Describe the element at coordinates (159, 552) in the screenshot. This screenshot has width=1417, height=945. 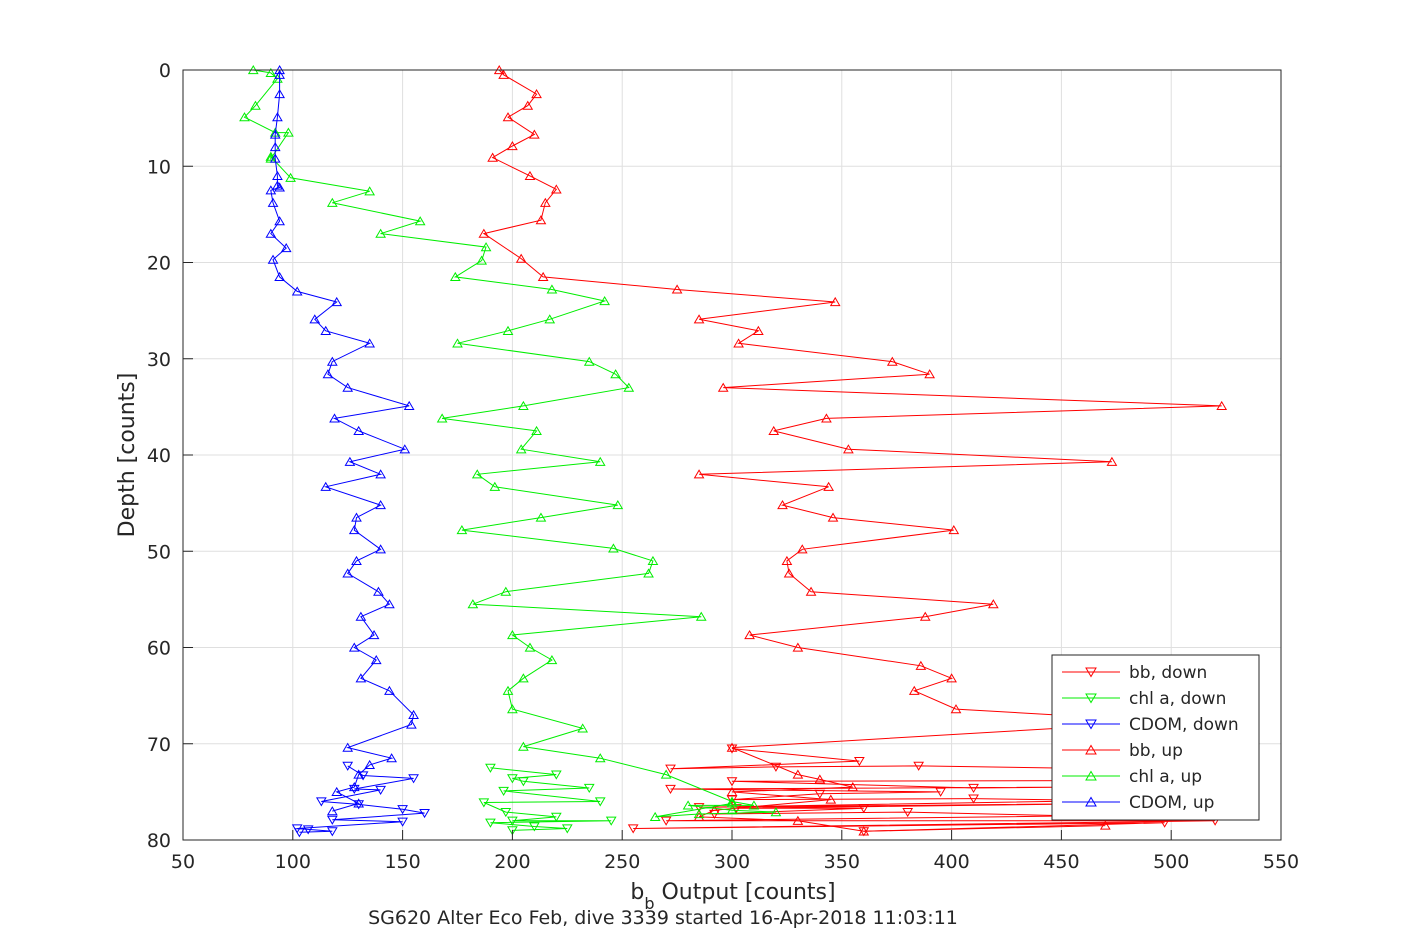
I see `y-tick-label: 50` at that location.